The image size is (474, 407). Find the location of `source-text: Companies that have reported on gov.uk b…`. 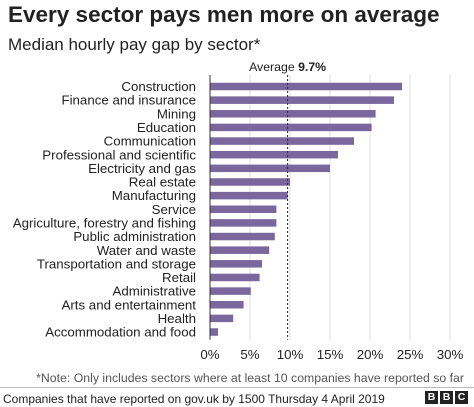

source-text: Companies that have reported on gov.uk b… is located at coordinates (194, 399).